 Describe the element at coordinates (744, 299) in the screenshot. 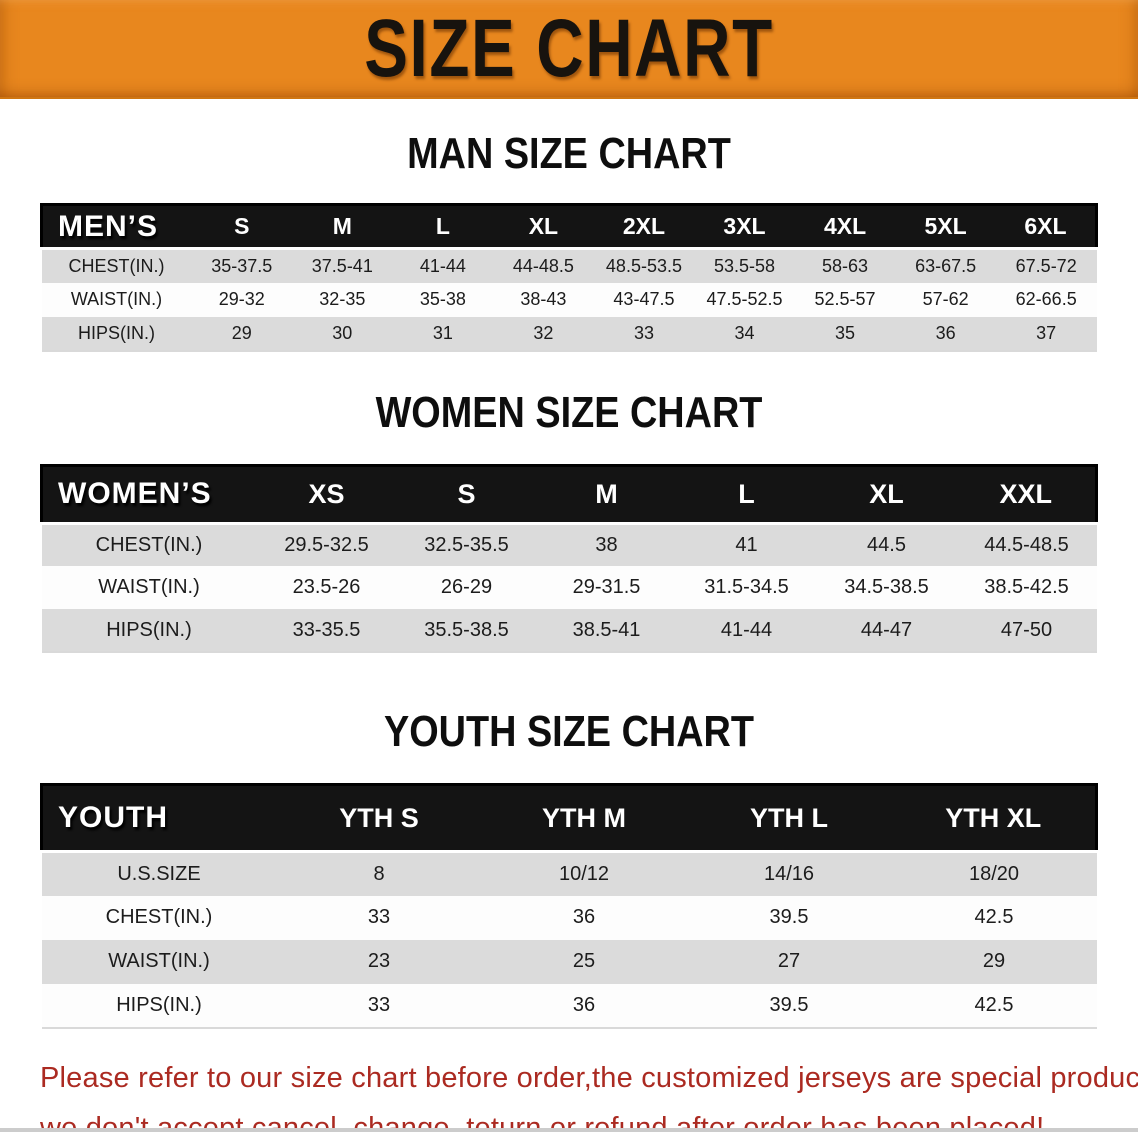

I see `size-cell: 47.5-52.5` at that location.